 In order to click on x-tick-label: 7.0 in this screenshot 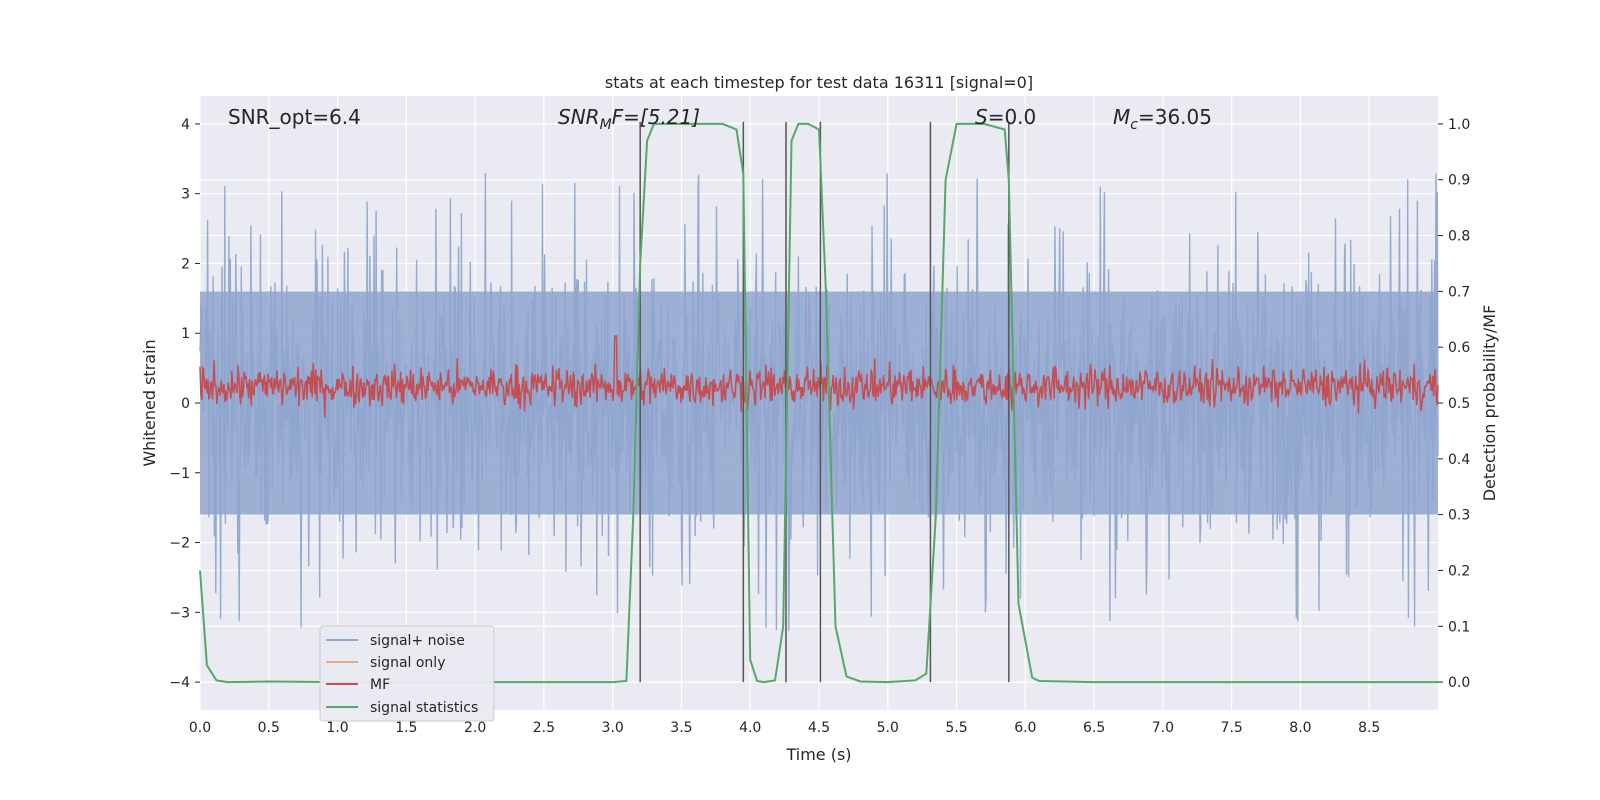, I will do `click(1163, 728)`.